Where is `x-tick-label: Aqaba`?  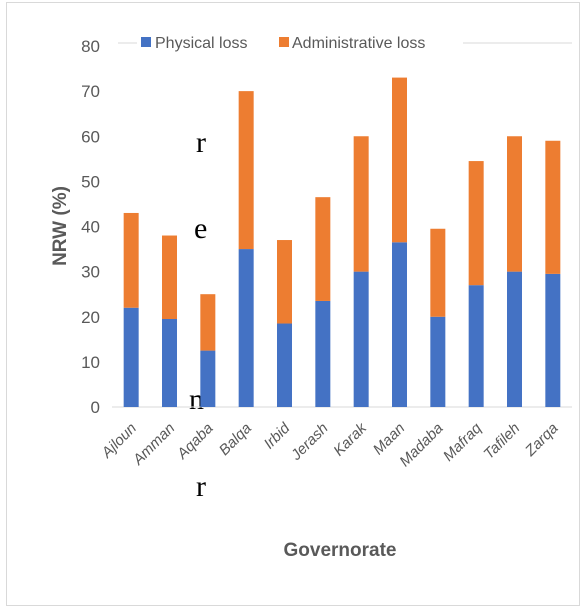 x-tick-label: Aqaba is located at coordinates (194, 441).